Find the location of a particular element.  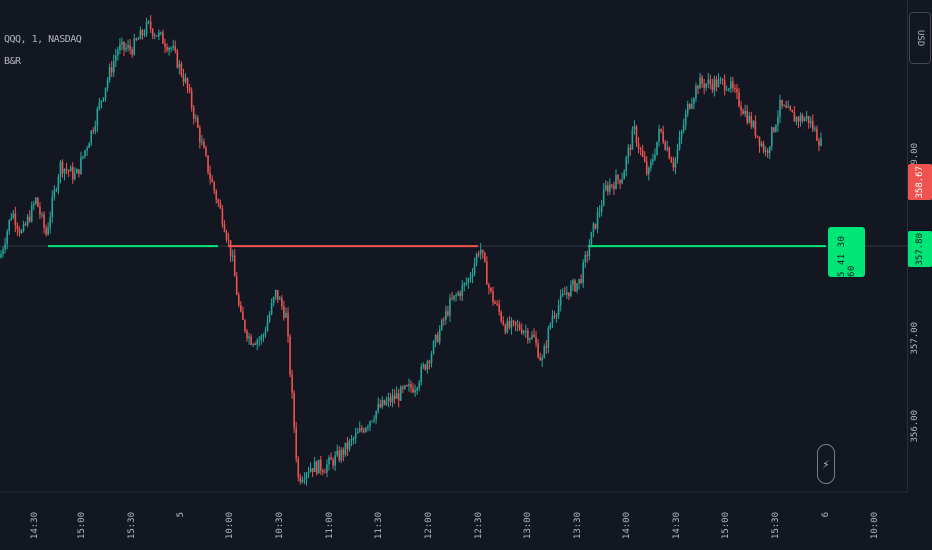

indicator-legend: B&R is located at coordinates (12, 61).